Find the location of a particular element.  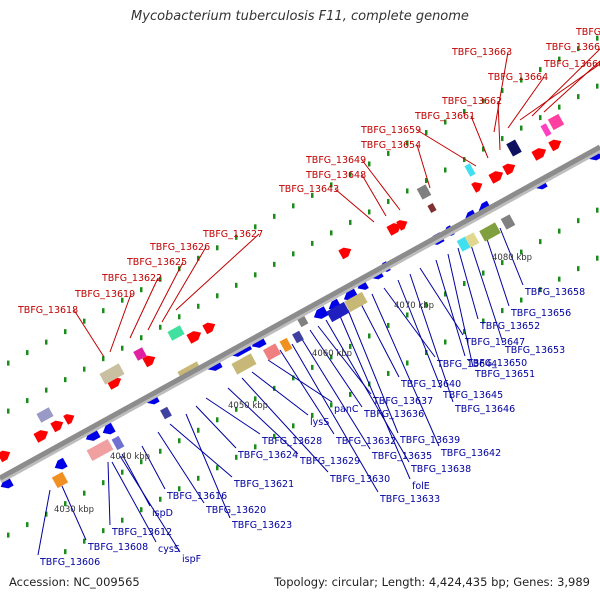

reverse-gene-label: TBFG_13612 is located at coordinates (141, 532).